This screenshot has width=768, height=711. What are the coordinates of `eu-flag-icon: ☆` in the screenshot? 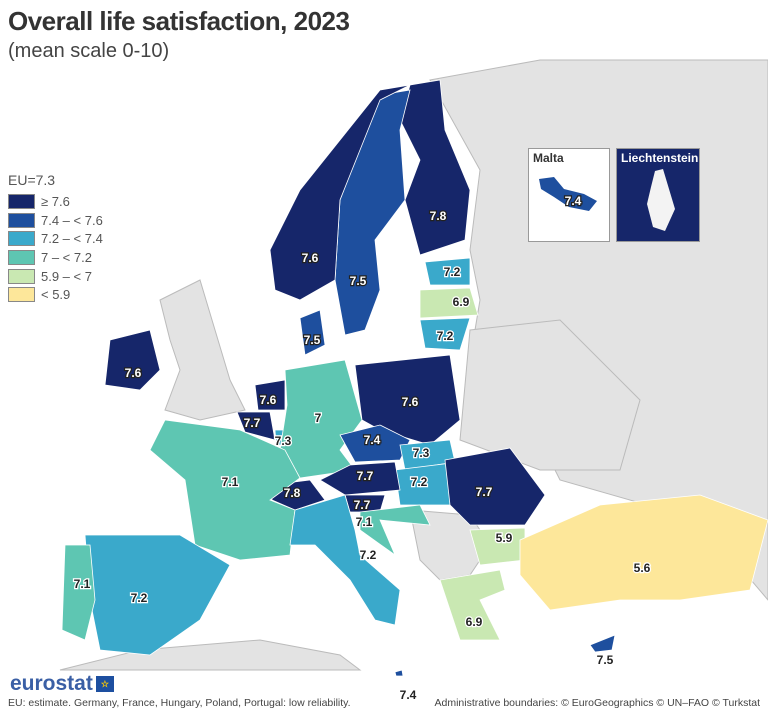 It's located at (104, 684).